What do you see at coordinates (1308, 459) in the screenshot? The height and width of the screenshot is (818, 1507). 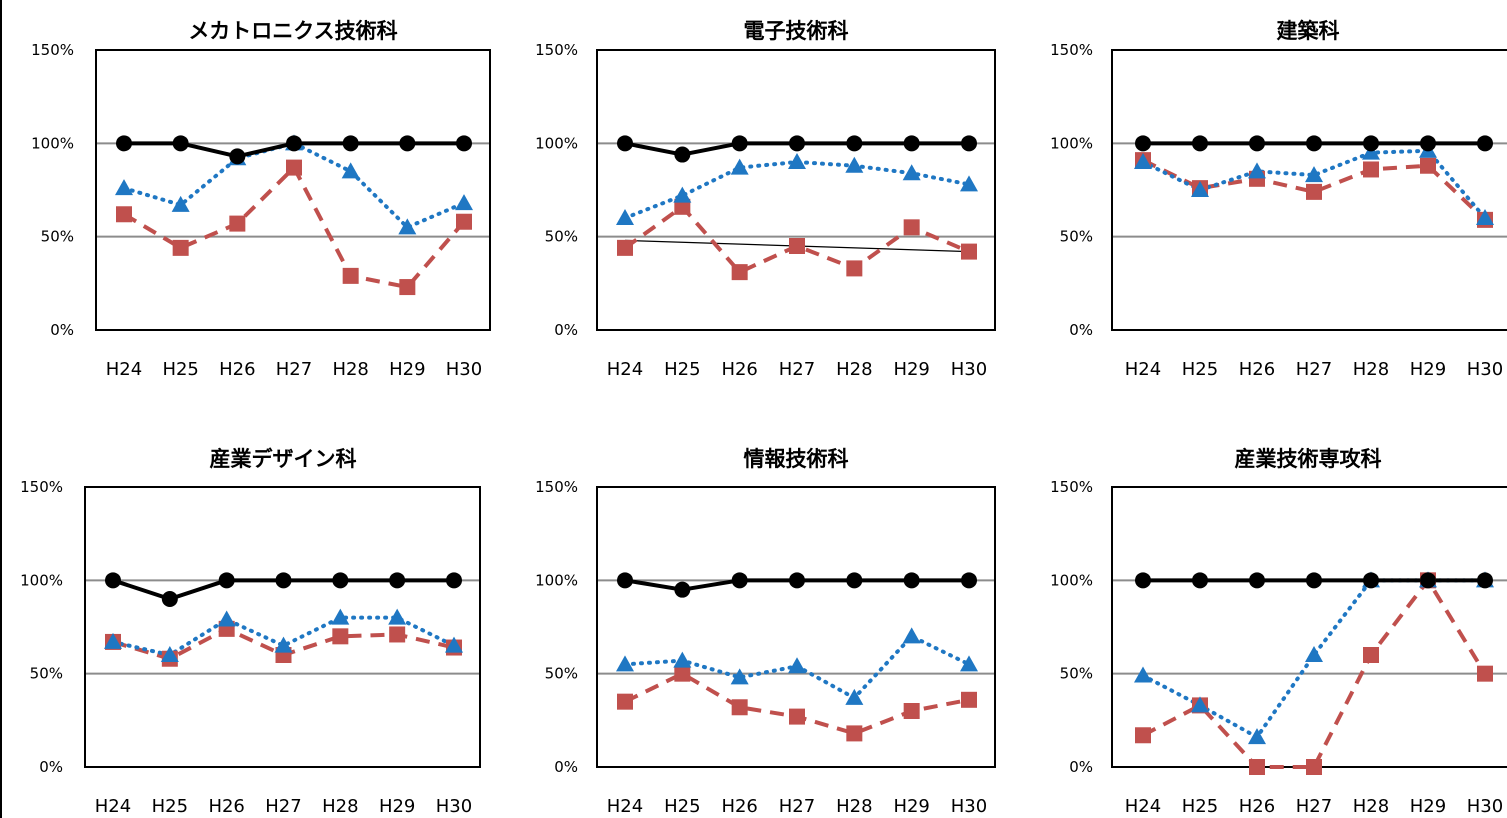 I see `chart-title: 産業技術専攻科` at bounding box center [1308, 459].